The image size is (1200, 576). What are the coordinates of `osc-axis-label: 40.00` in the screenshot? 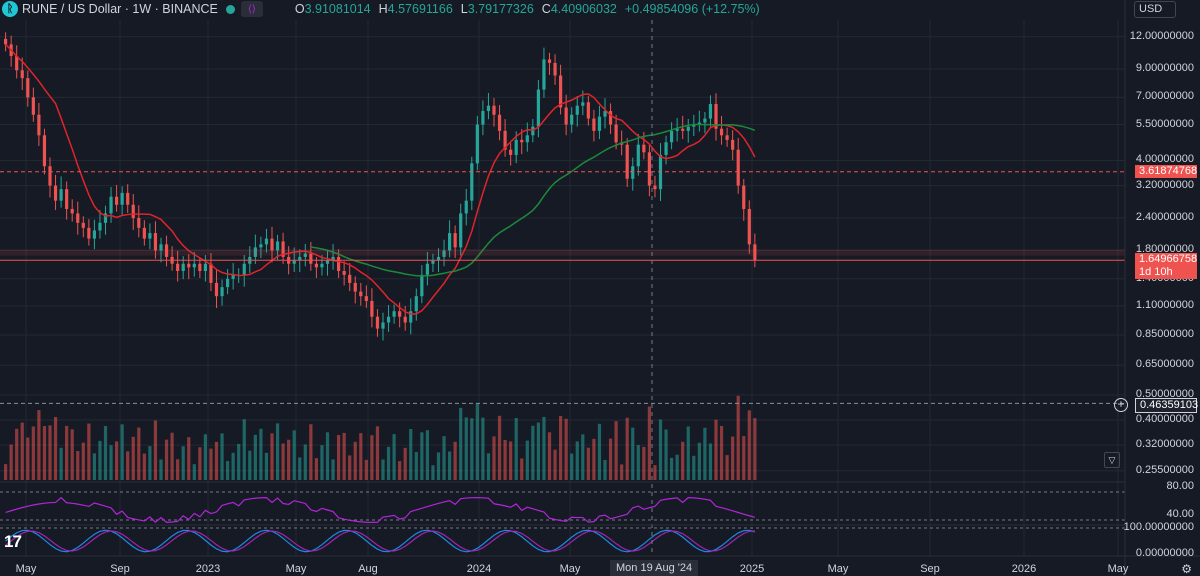 It's located at (1180, 514).